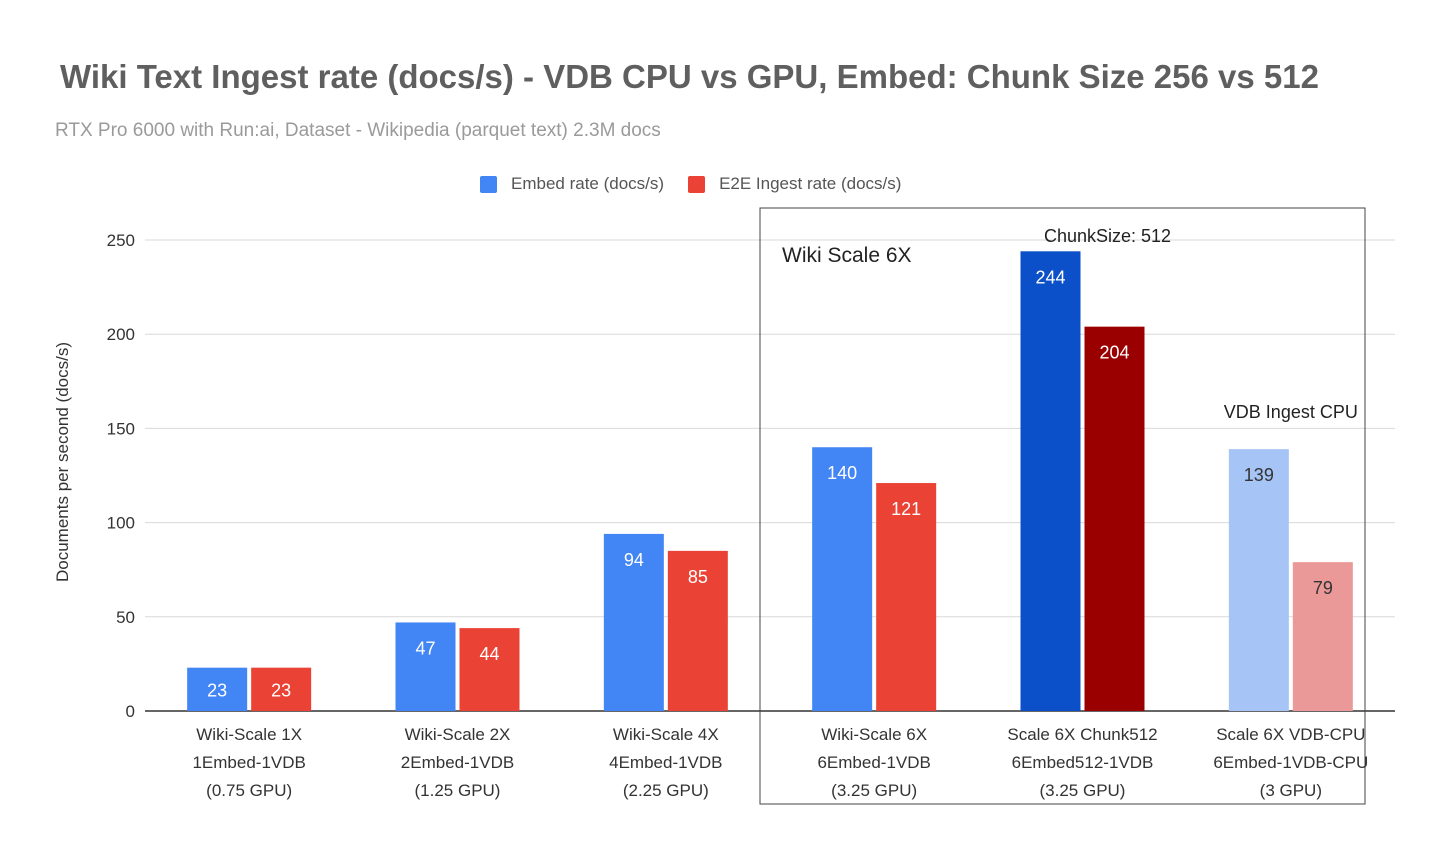 The image size is (1444, 857). What do you see at coordinates (697, 184) in the screenshot?
I see `legend-swatch-e2e` at bounding box center [697, 184].